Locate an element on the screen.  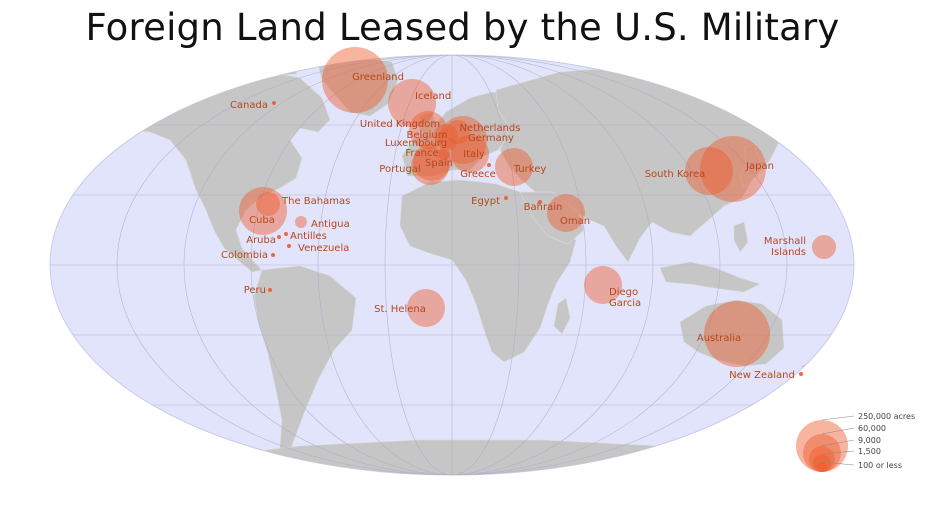
label-spain: Spain is located at coordinates (439, 163).